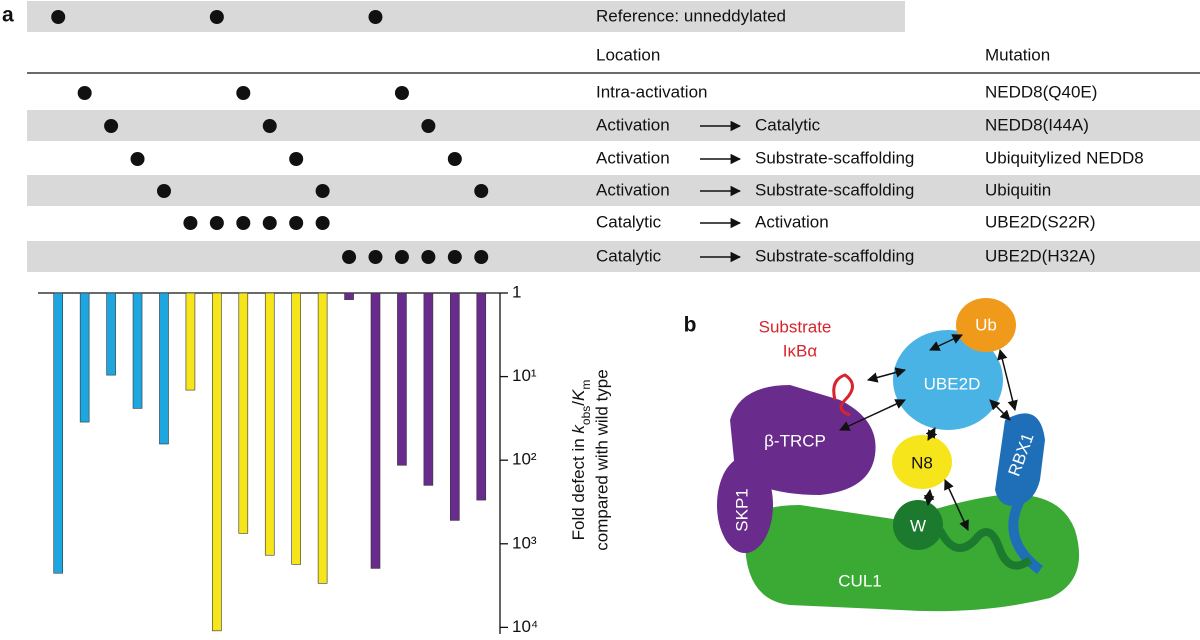 Image resolution: width=1200 pixels, height=640 pixels. I want to click on rbx1-tail, so click(1026, 535).